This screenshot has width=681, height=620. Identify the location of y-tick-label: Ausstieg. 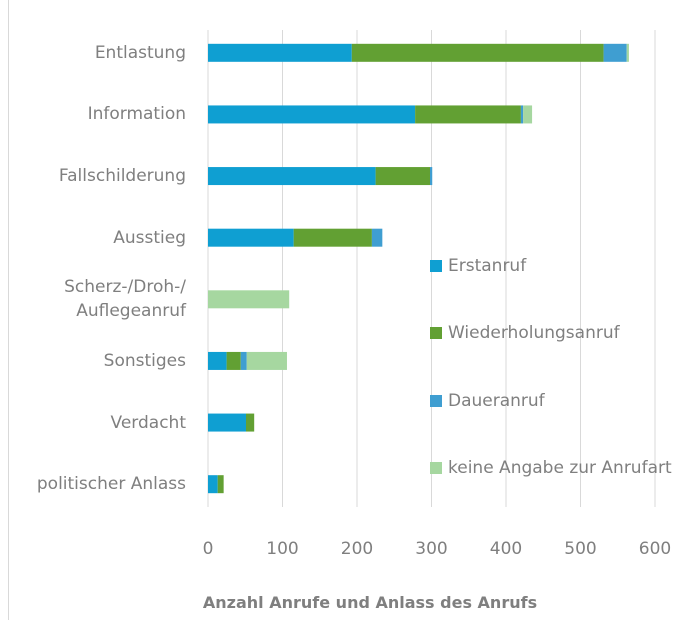
(149, 237).